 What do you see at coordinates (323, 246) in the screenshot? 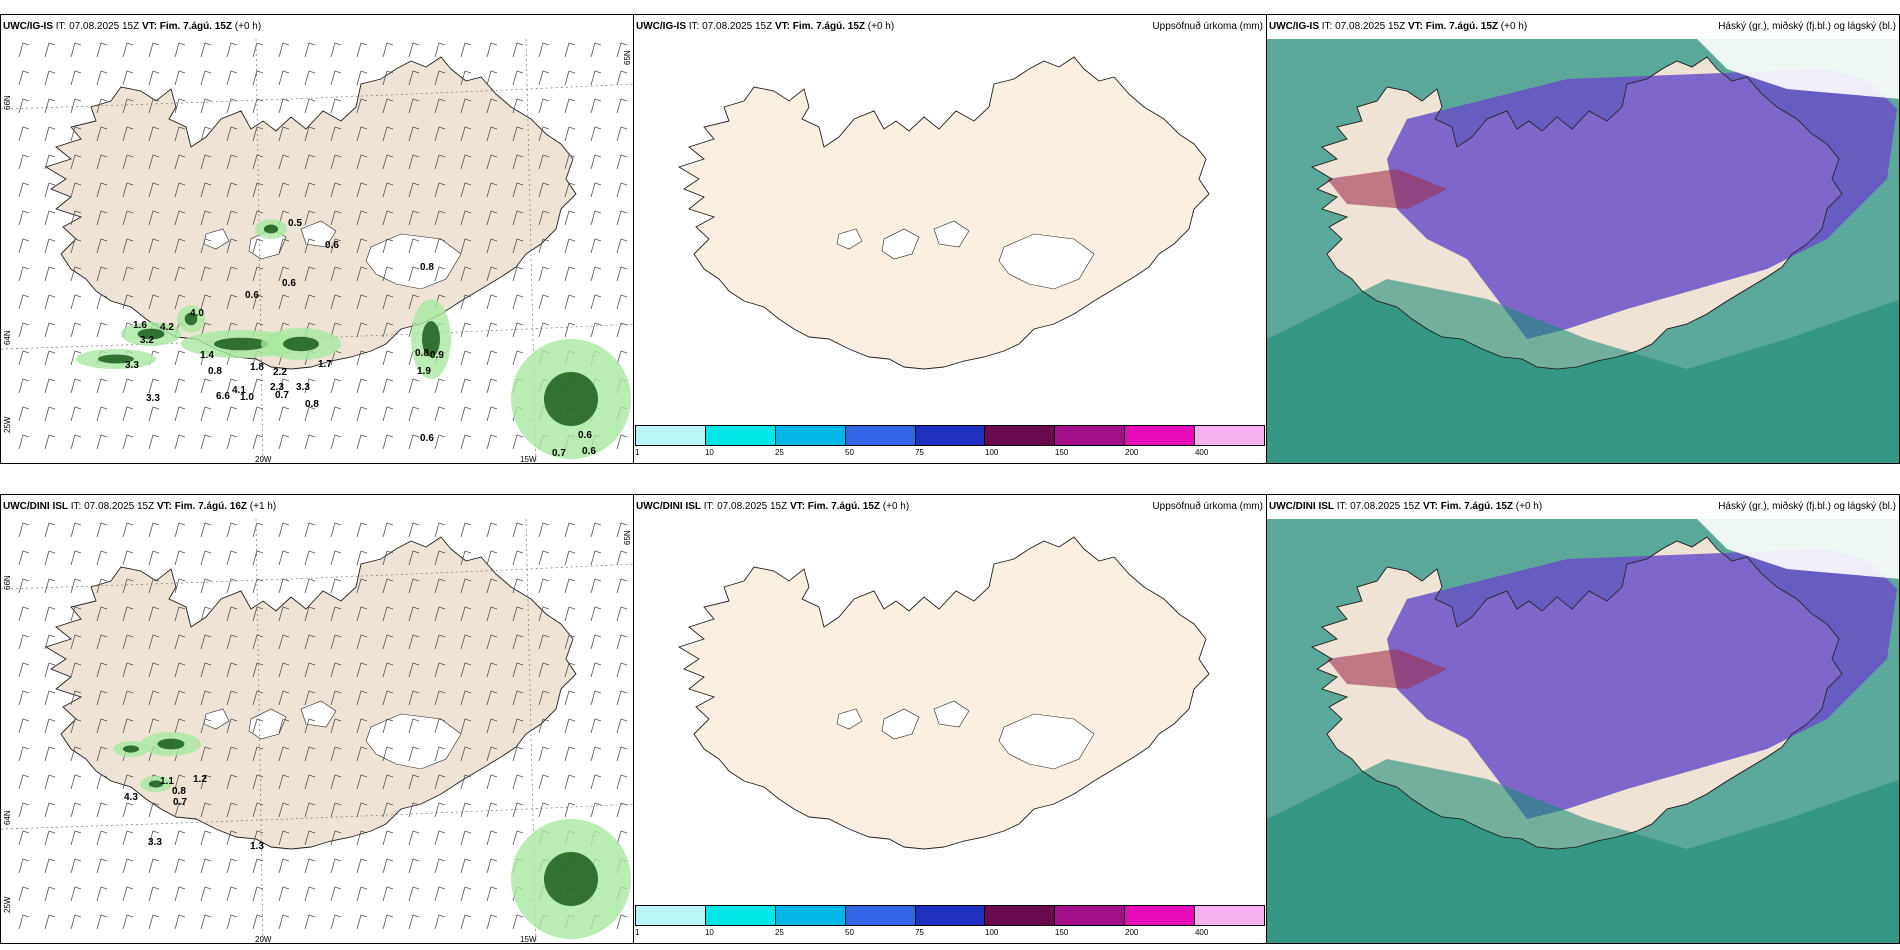
I see `wind-barbs` at bounding box center [323, 246].